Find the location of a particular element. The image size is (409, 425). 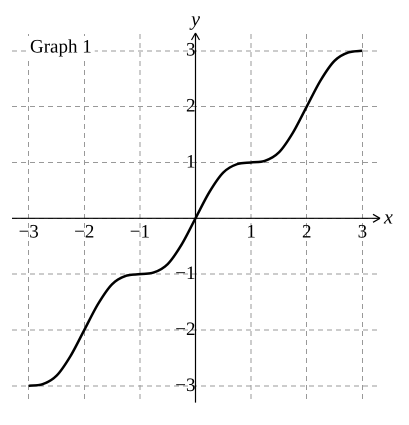

y-tick-label: 1 is located at coordinates (191, 161).